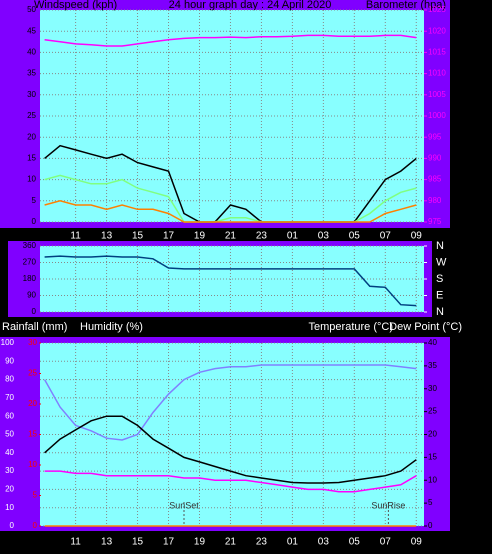 The height and width of the screenshot is (554, 492). What do you see at coordinates (437, 9) in the screenshot?
I see `y2-tick-label: 1025` at bounding box center [437, 9].